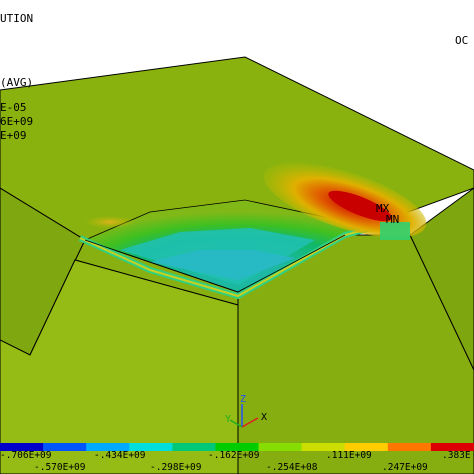  What do you see at coordinates (16, 121) in the screenshot?
I see `header-line-4: 6E+09` at bounding box center [16, 121].